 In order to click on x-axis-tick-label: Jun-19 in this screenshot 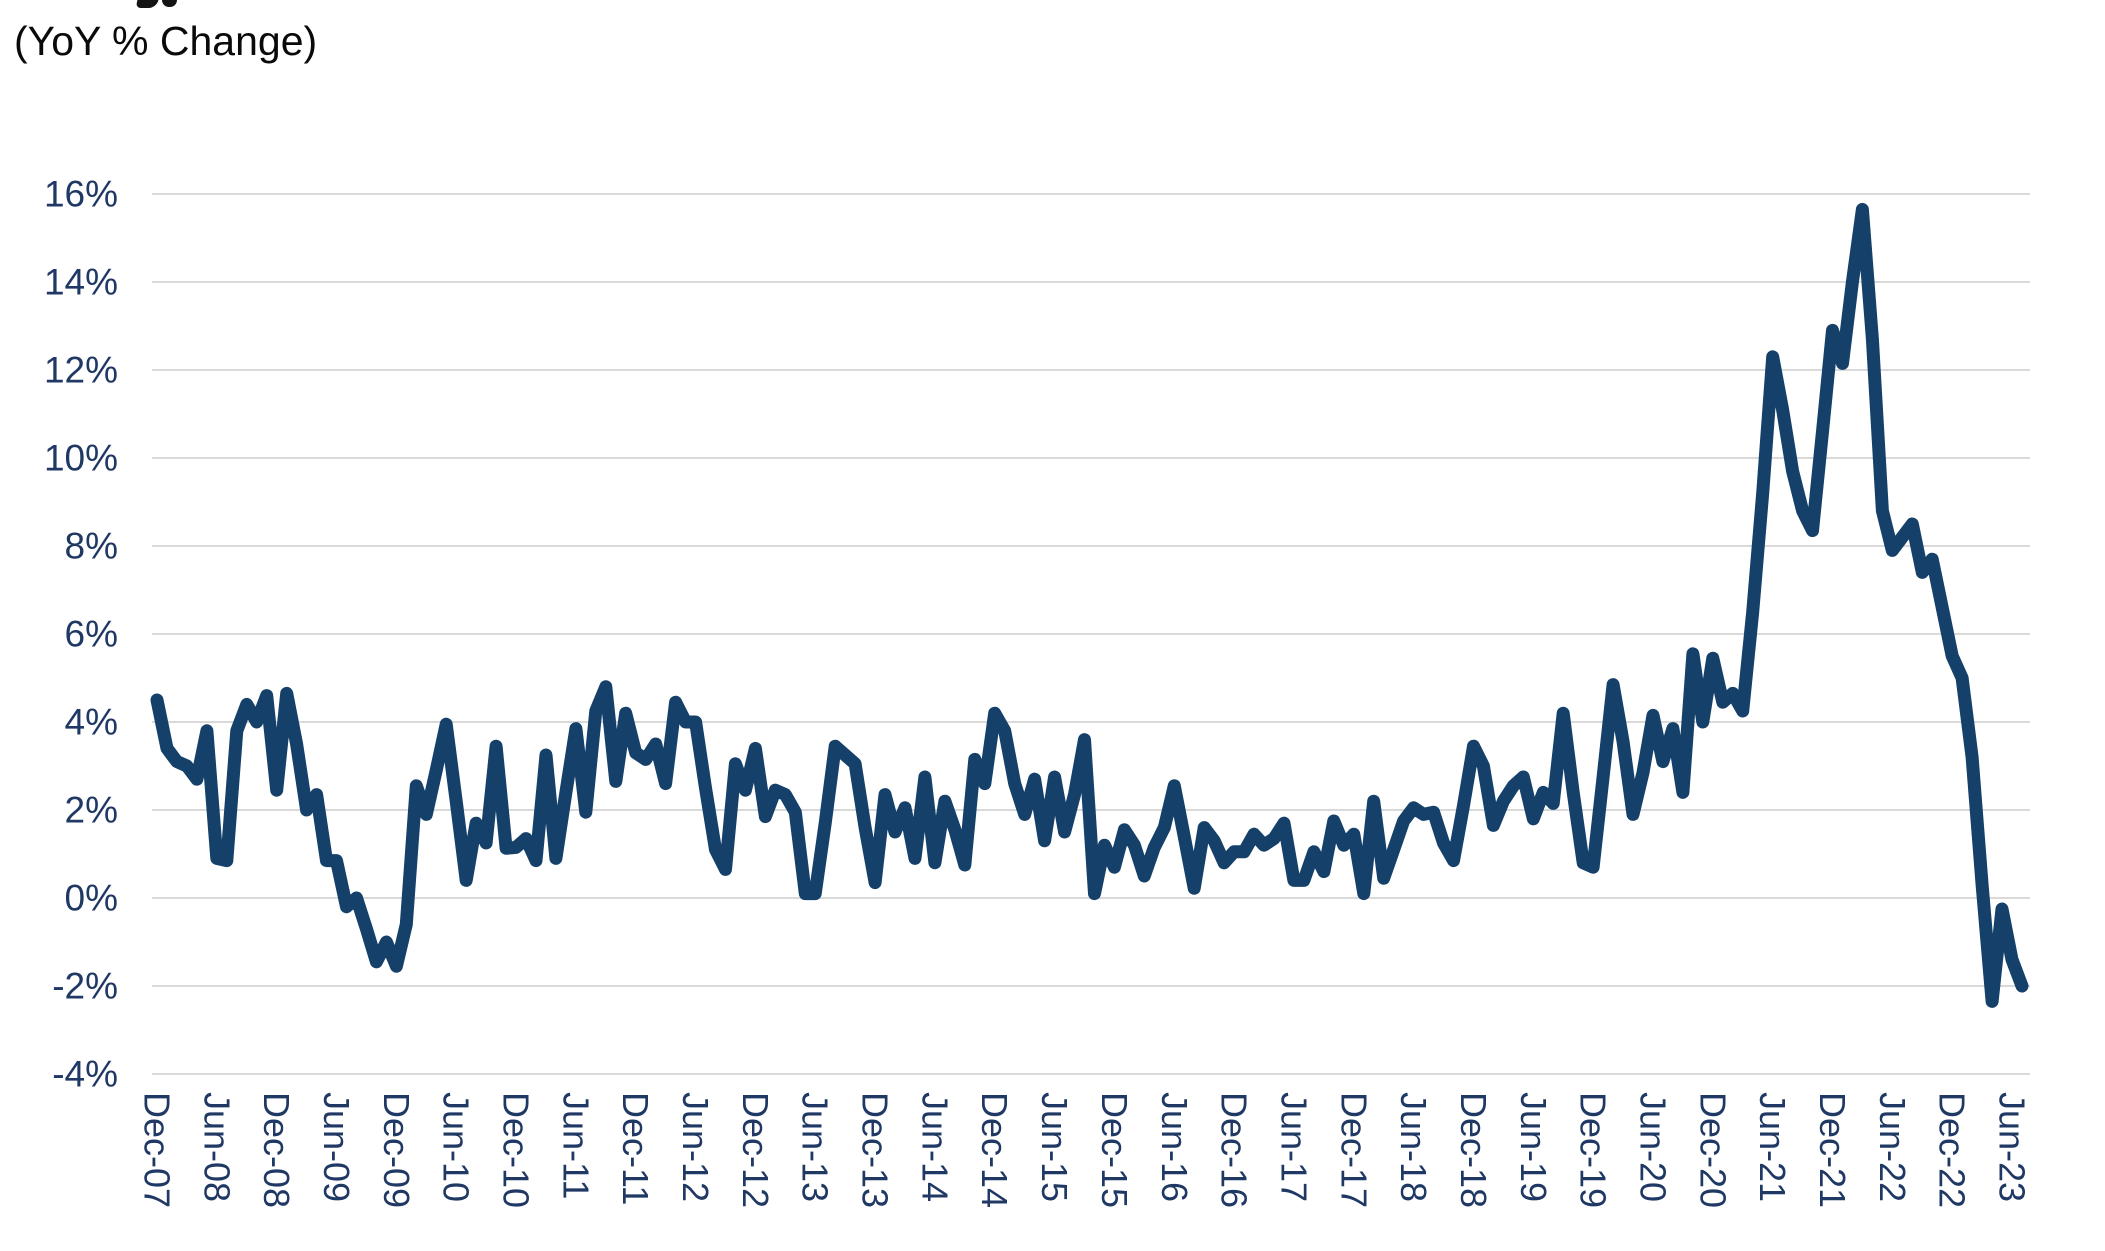, I will do `click(1533, 1147)`.